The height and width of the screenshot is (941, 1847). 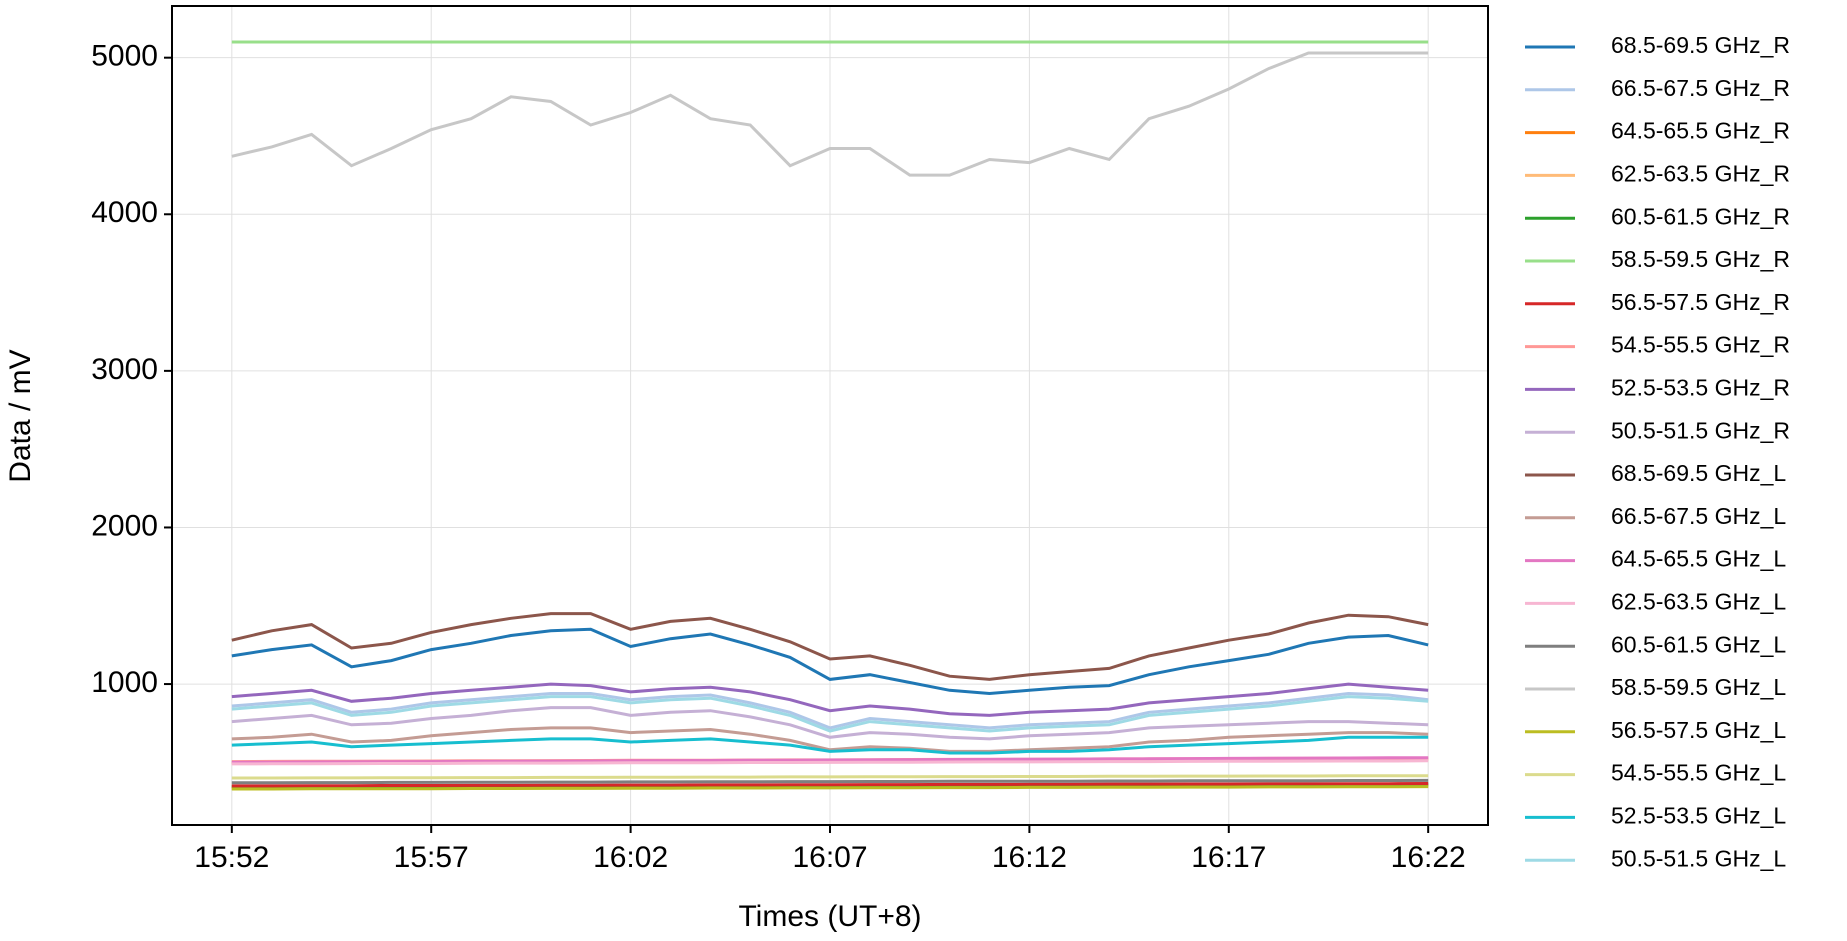 I want to click on x-tick-label: 16:07, so click(x=829, y=857).